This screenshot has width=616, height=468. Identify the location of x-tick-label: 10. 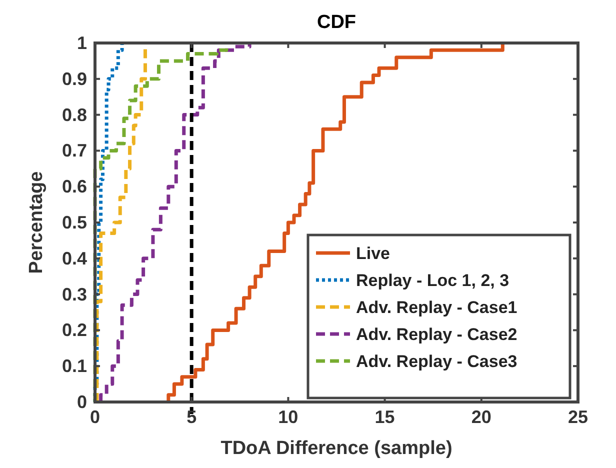
(288, 417).